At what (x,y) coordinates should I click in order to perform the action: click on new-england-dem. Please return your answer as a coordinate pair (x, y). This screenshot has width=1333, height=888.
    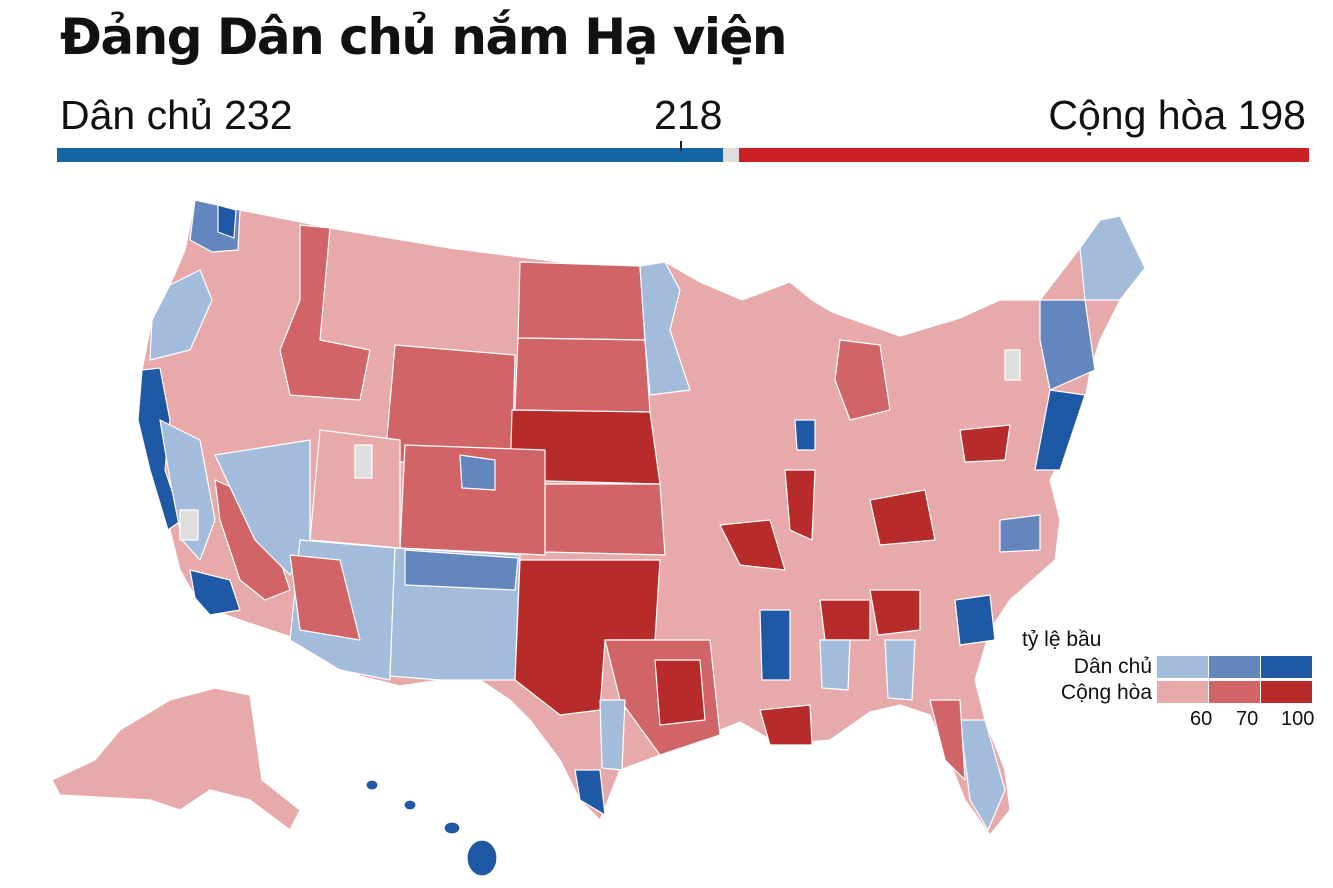
    Looking at the image, I should click on (1067, 345).